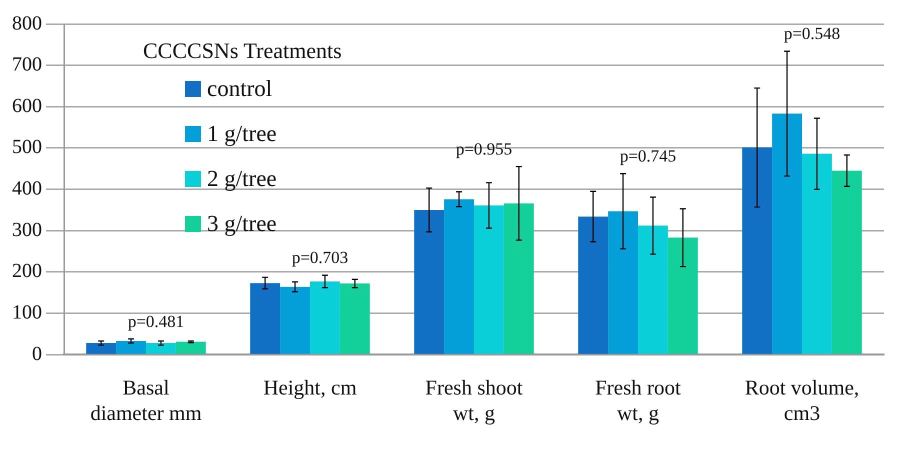 The height and width of the screenshot is (457, 898). What do you see at coordinates (156, 321) in the screenshot?
I see `annotation: p=0.481` at bounding box center [156, 321].